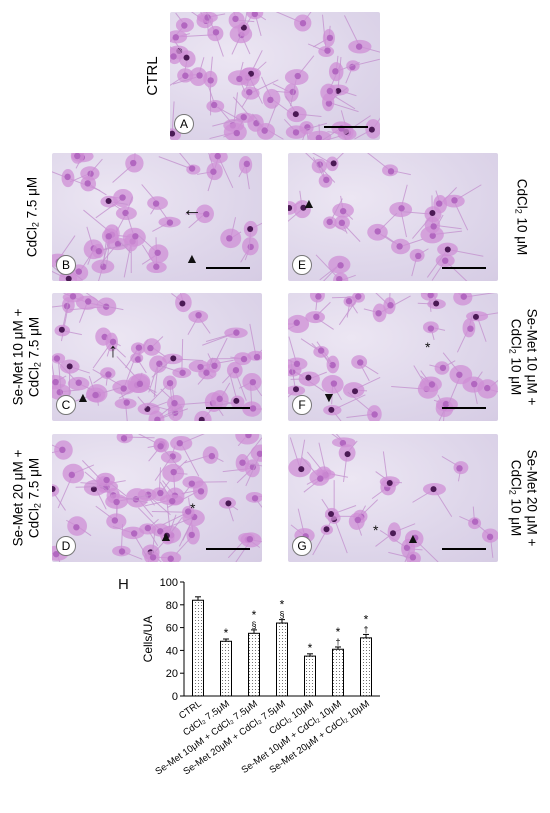 This screenshot has height=813, width=550. I want to click on micrograph-panel-d: * ▲ D, so click(157, 498).